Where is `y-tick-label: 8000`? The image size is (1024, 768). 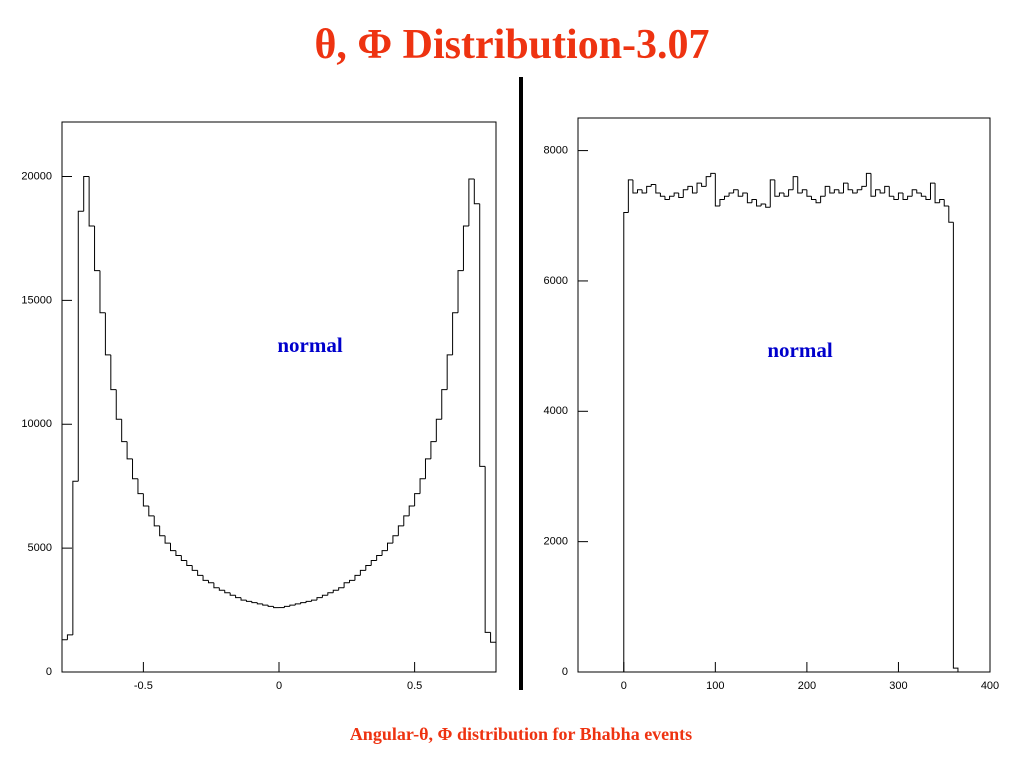
y-tick-label: 8000 is located at coordinates (556, 150).